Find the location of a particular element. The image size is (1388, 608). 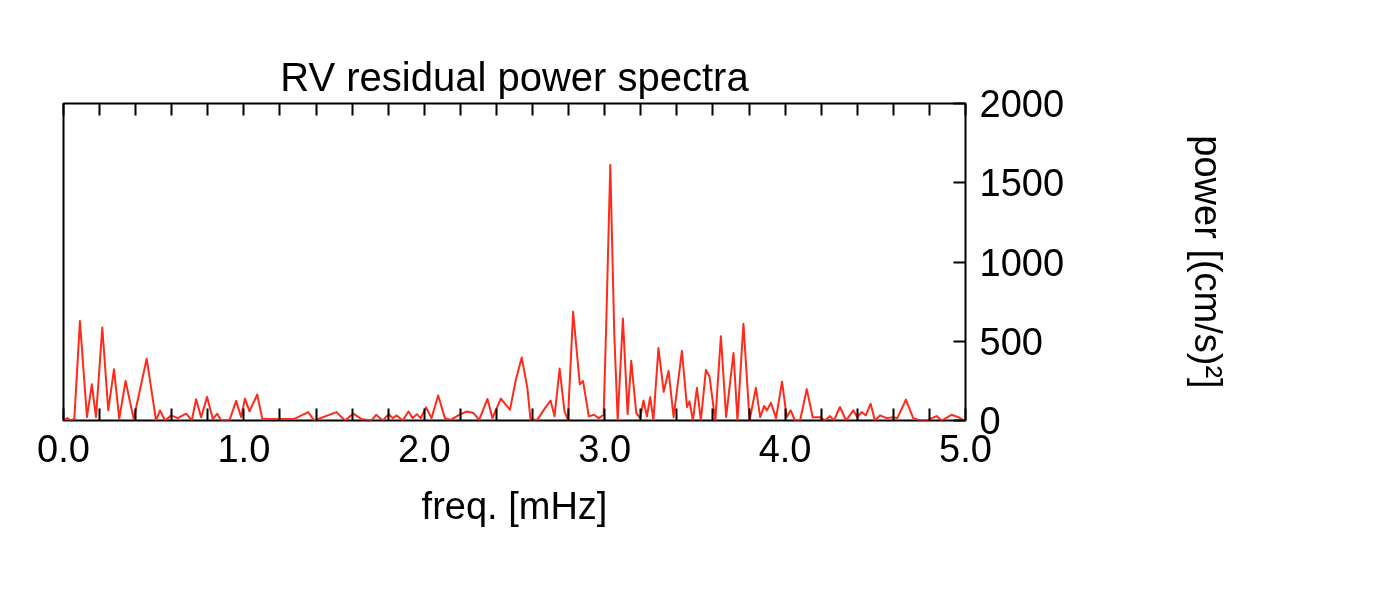

chart-title: RV residual power spectra is located at coordinates (515, 76).